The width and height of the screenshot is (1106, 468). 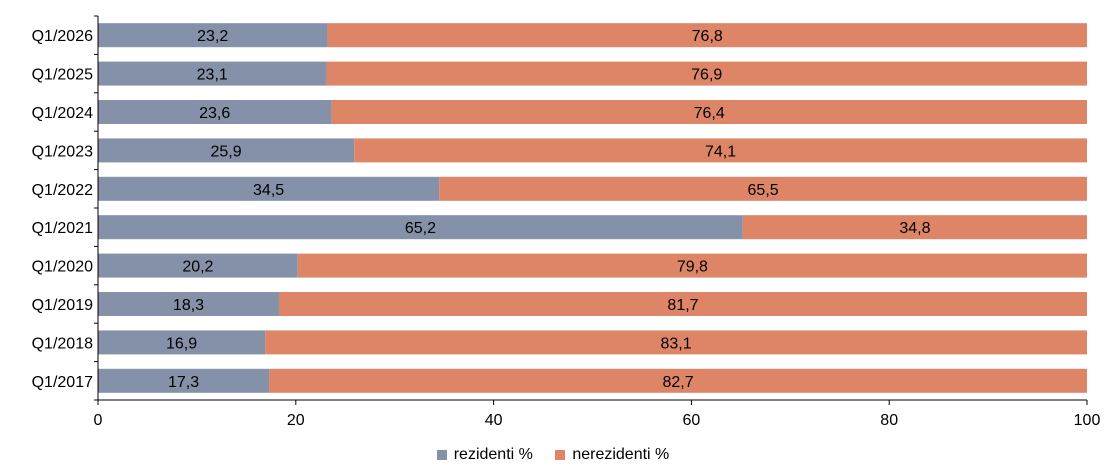 I want to click on category-label-2: Q1/2024, so click(x=62, y=113).